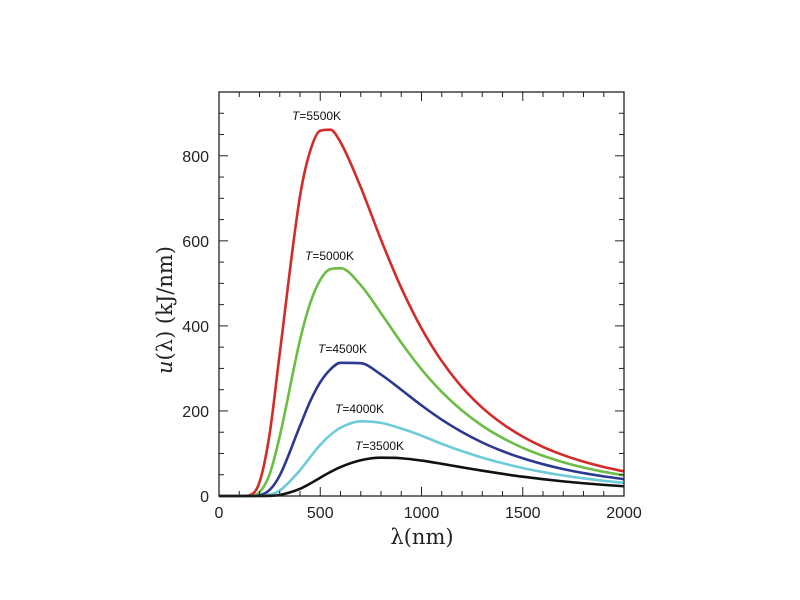  Describe the element at coordinates (421, 537) in the screenshot. I see `x-axis-title: λ(nm)` at that location.